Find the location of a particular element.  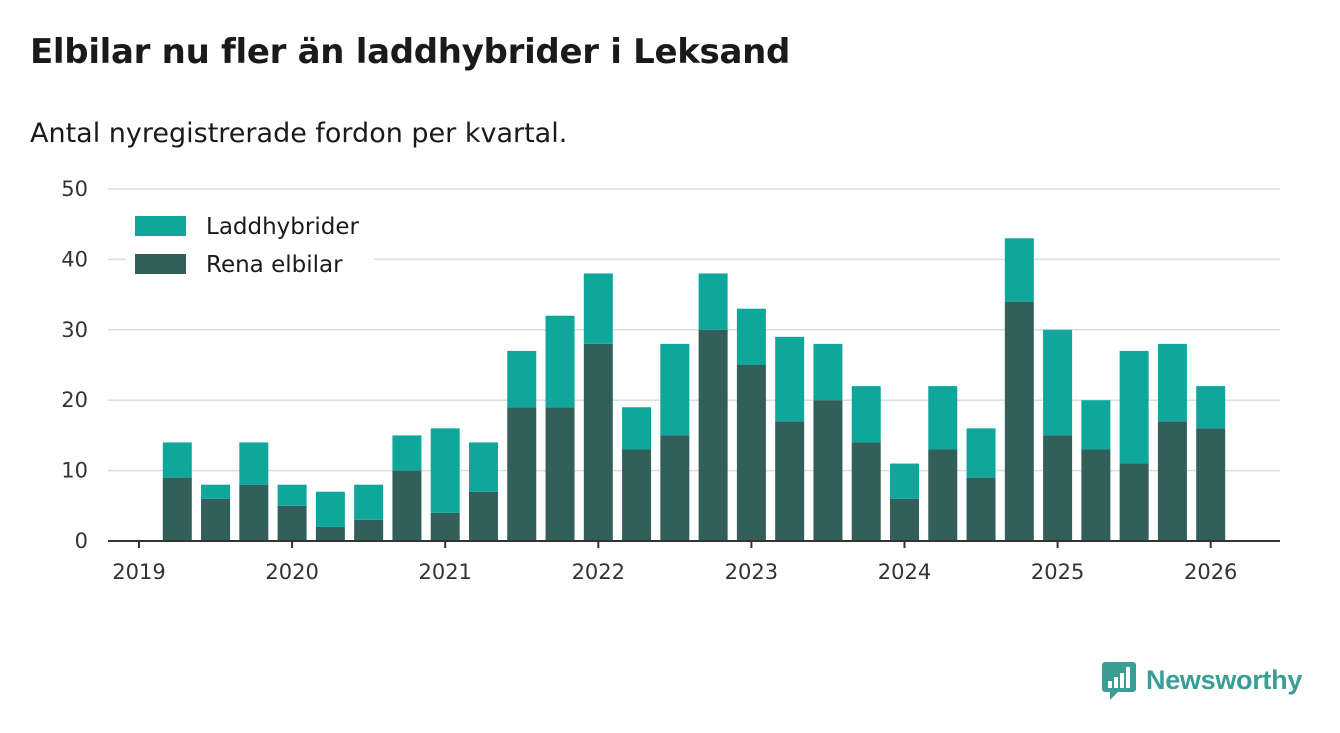

x-tick-label: 2020 is located at coordinates (291, 572).